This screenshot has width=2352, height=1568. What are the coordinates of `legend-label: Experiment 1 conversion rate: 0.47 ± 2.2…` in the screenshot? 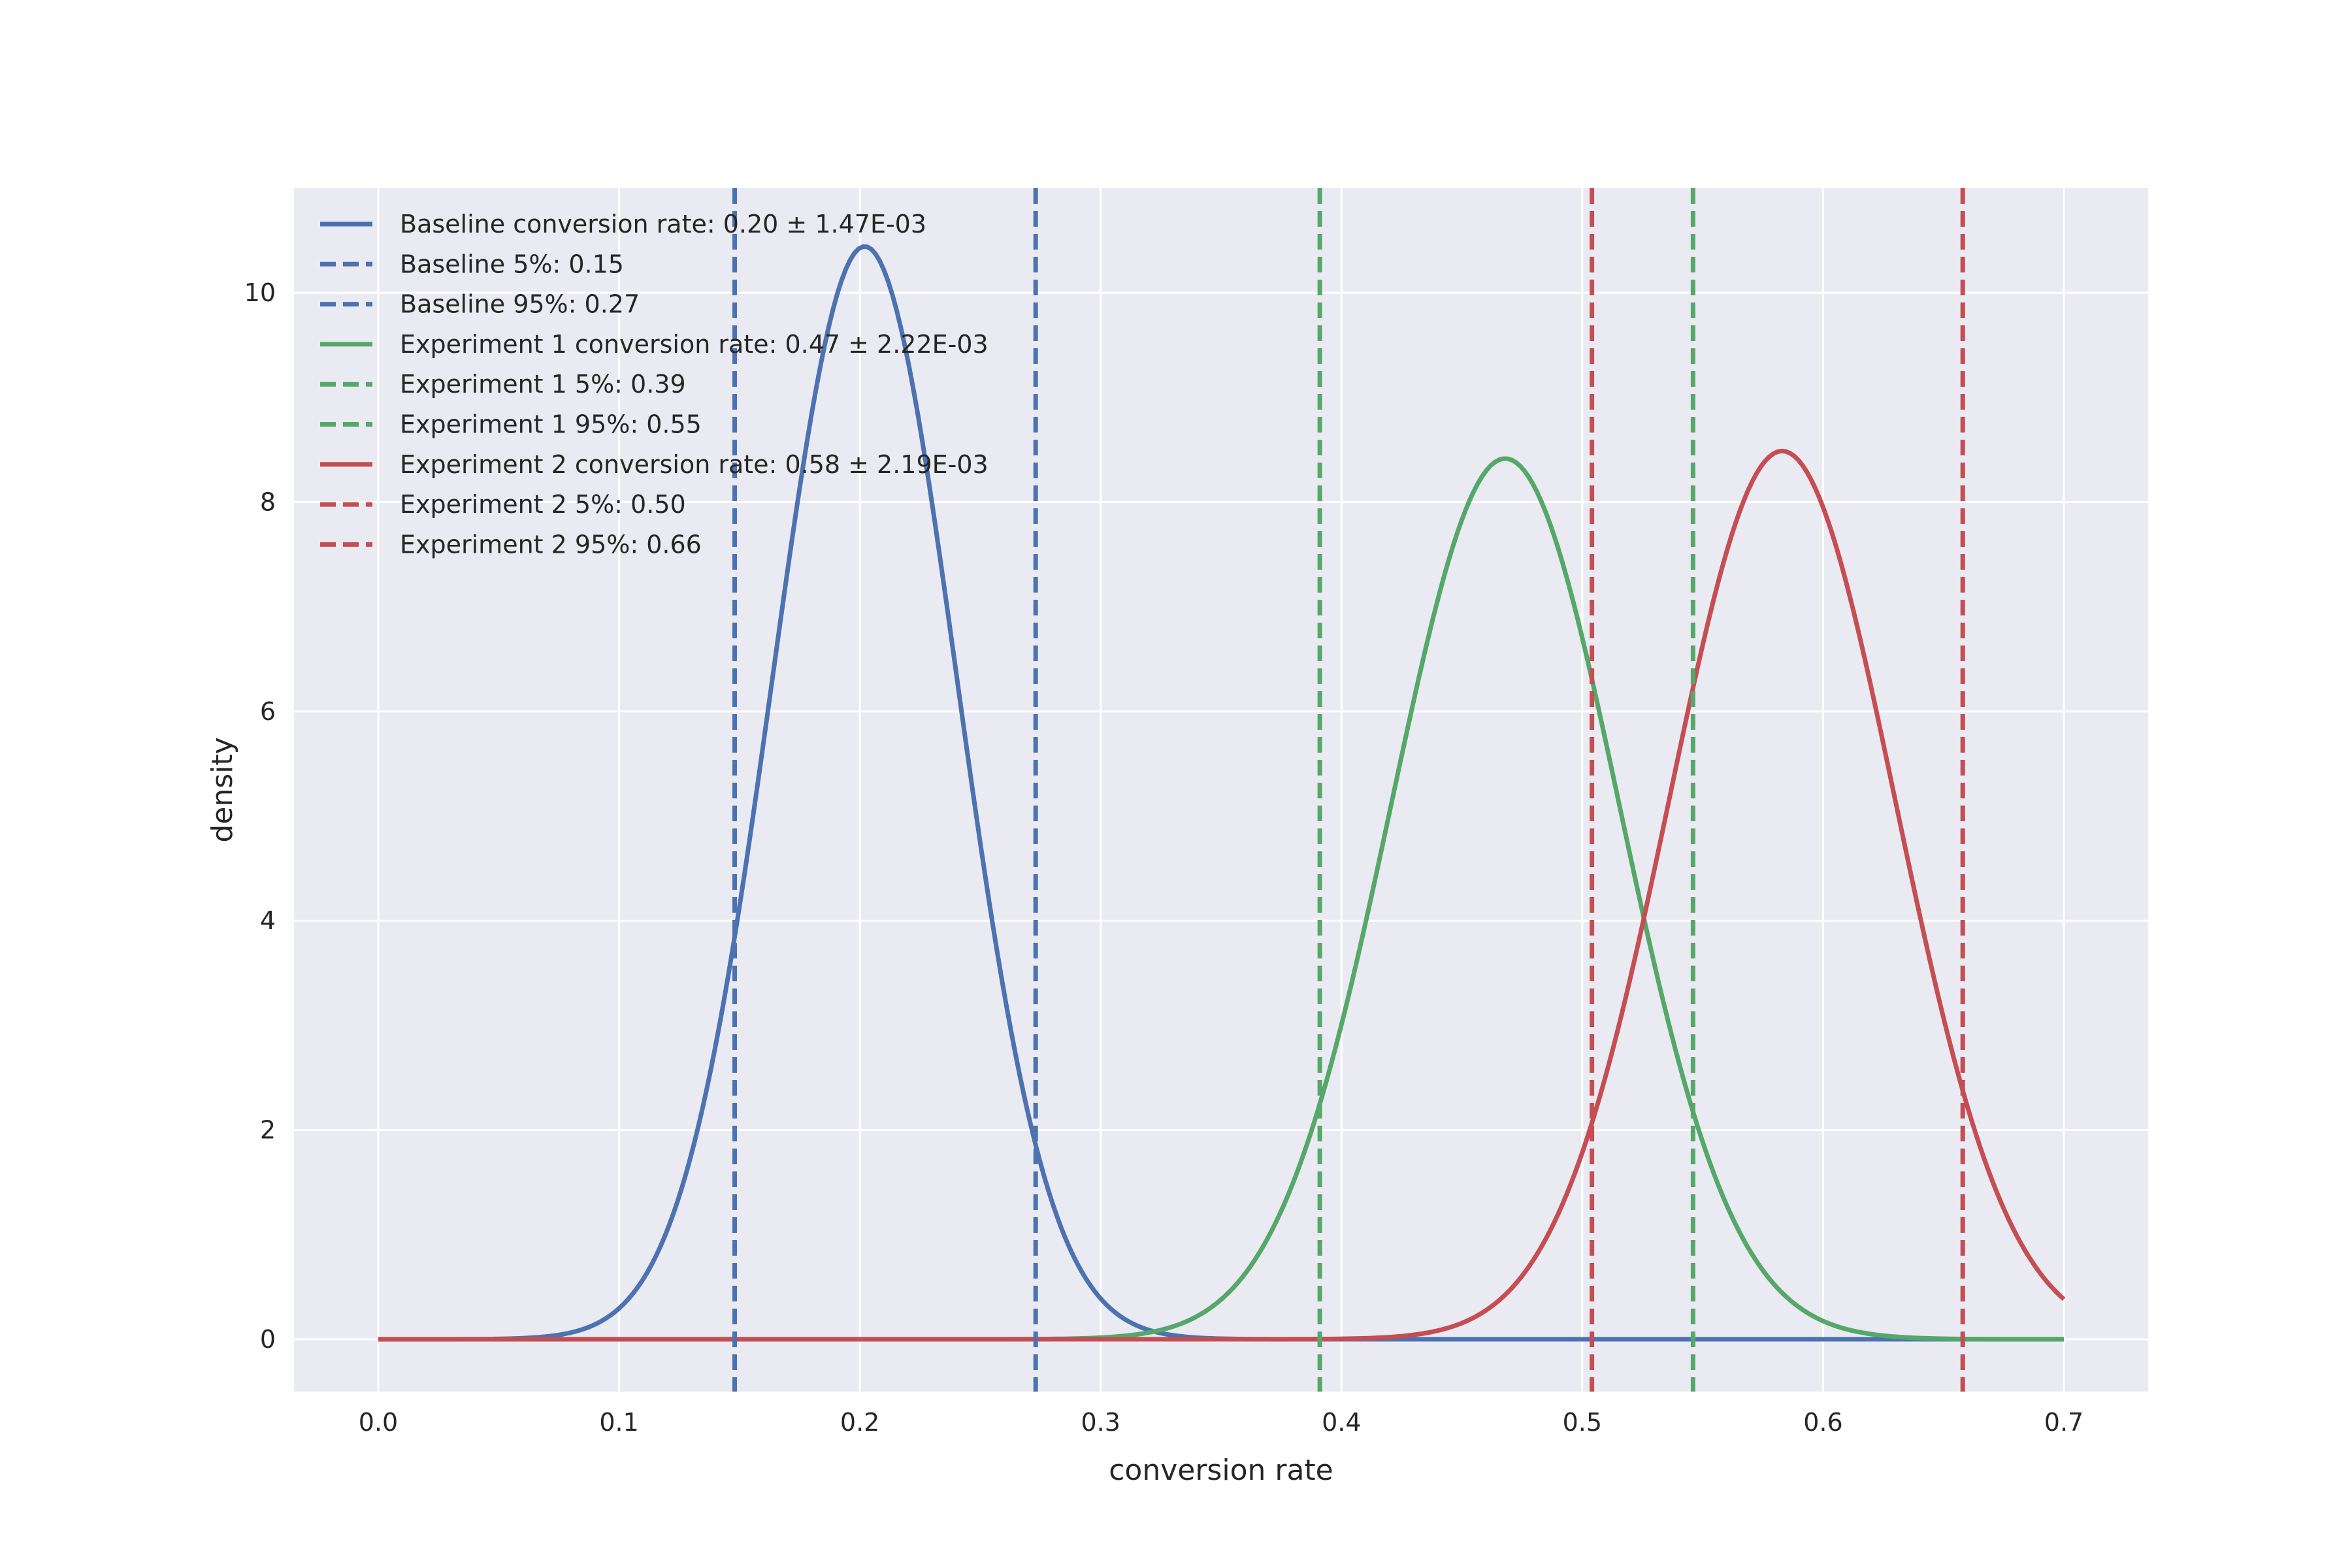 It's located at (694, 344).